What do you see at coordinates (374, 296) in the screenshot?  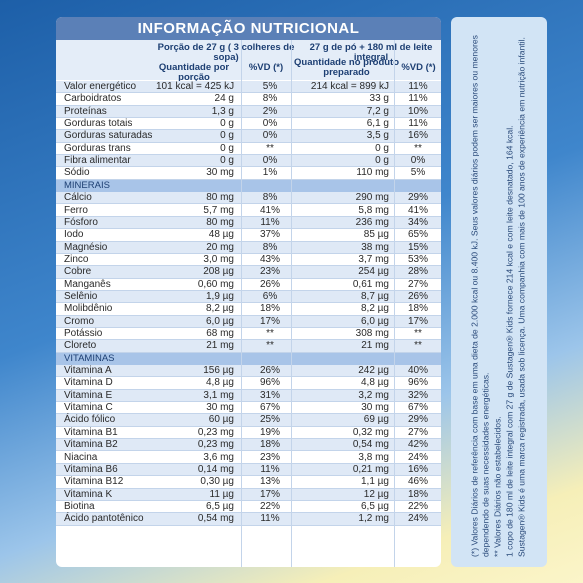 I see `cell: 8,7 µg` at bounding box center [374, 296].